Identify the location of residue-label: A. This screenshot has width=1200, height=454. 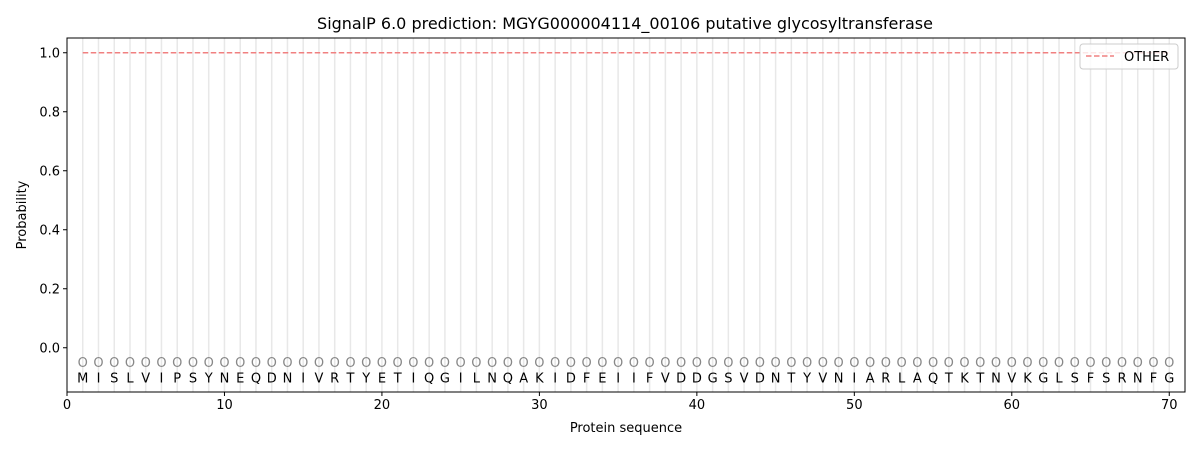
(870, 378).